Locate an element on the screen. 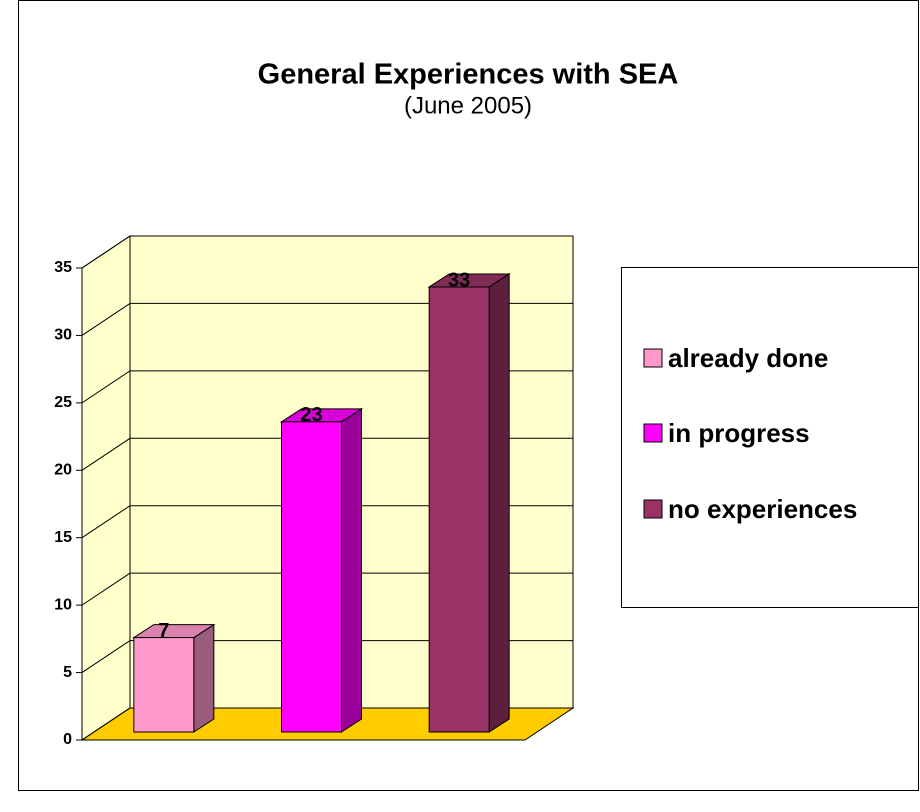 The height and width of the screenshot is (812, 920). y-tick-label: 0 is located at coordinates (67, 739).